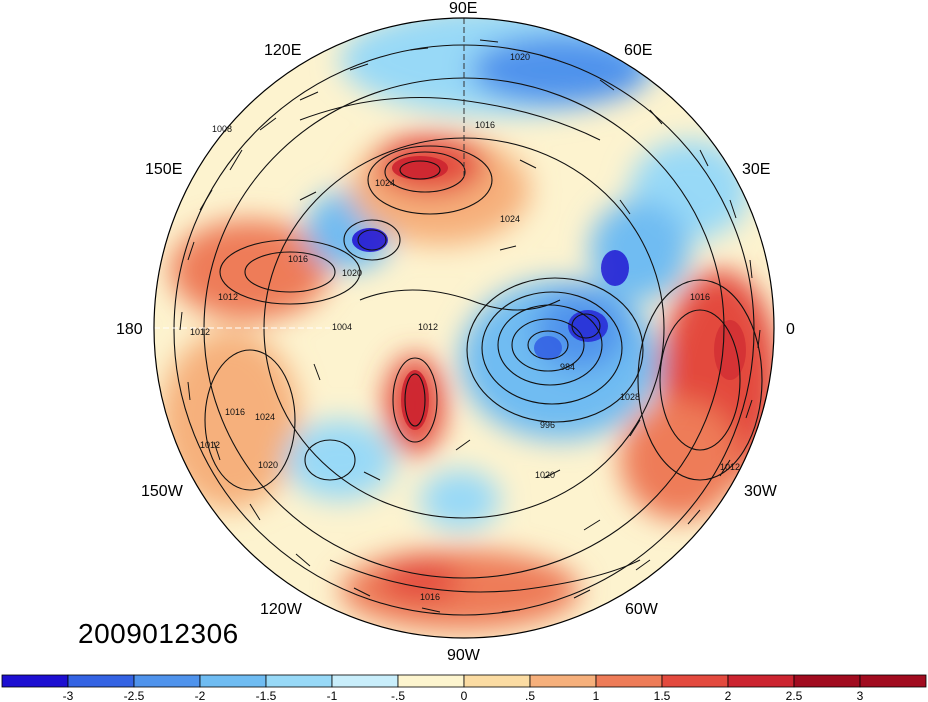 This screenshot has height=702, width=928. I want to click on lon-label-150w: 150W, so click(162, 491).